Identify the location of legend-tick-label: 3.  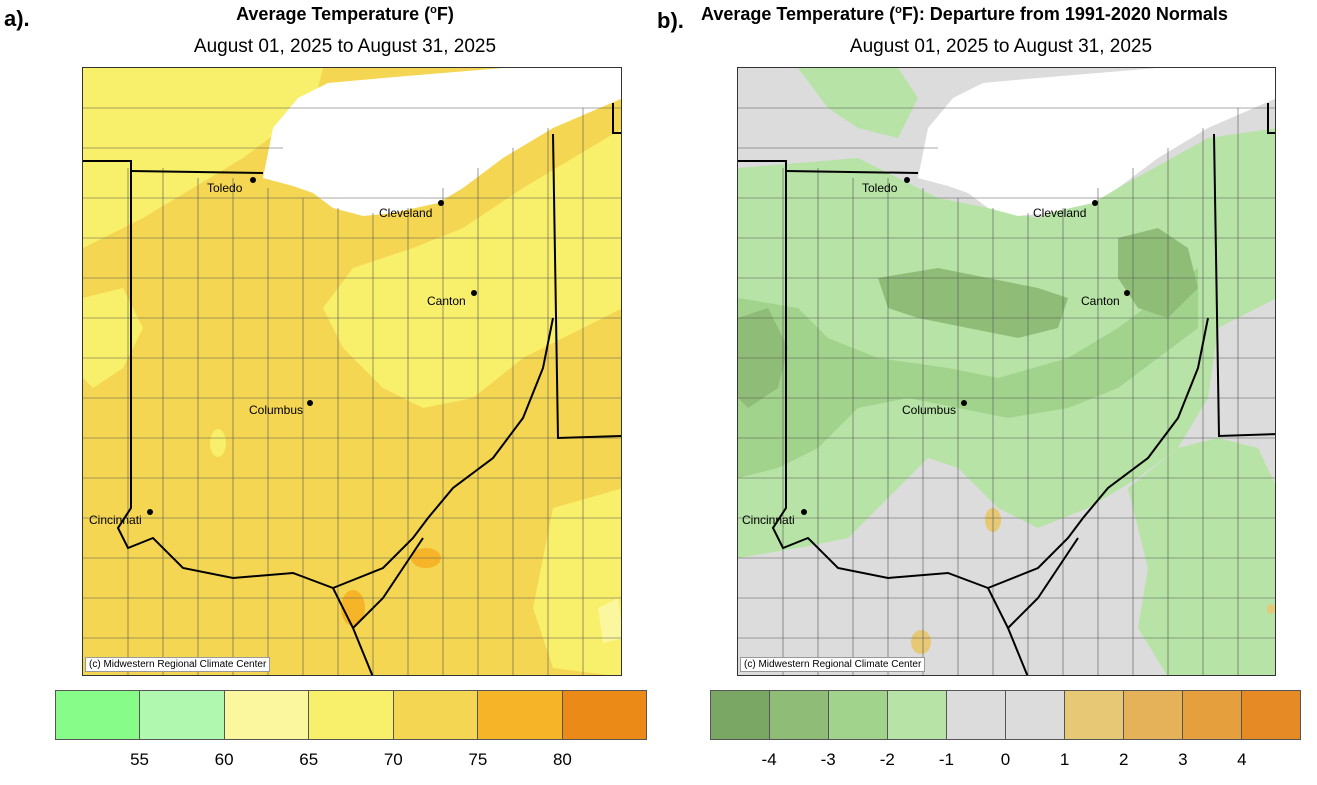
(1183, 759).